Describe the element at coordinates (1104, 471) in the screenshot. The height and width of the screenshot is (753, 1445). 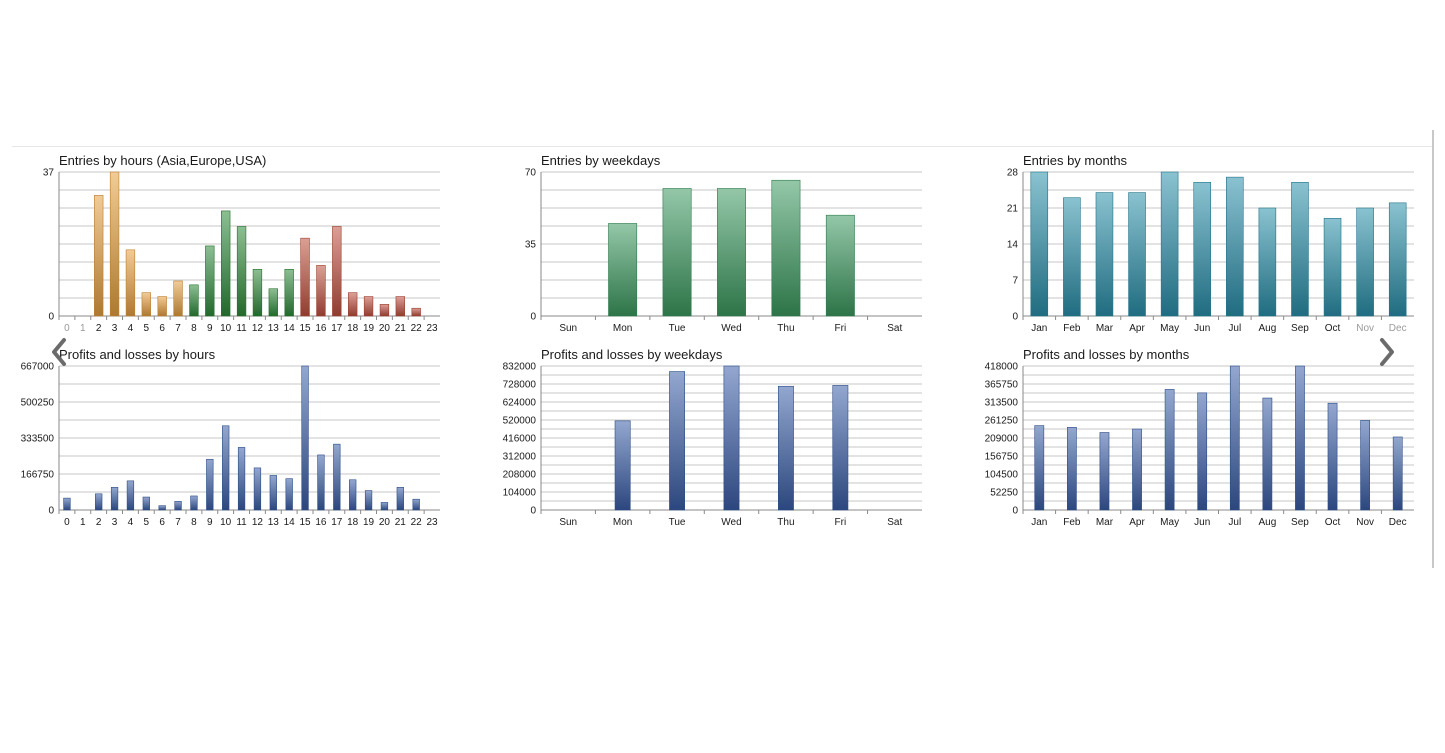
I see `bar-Mar` at that location.